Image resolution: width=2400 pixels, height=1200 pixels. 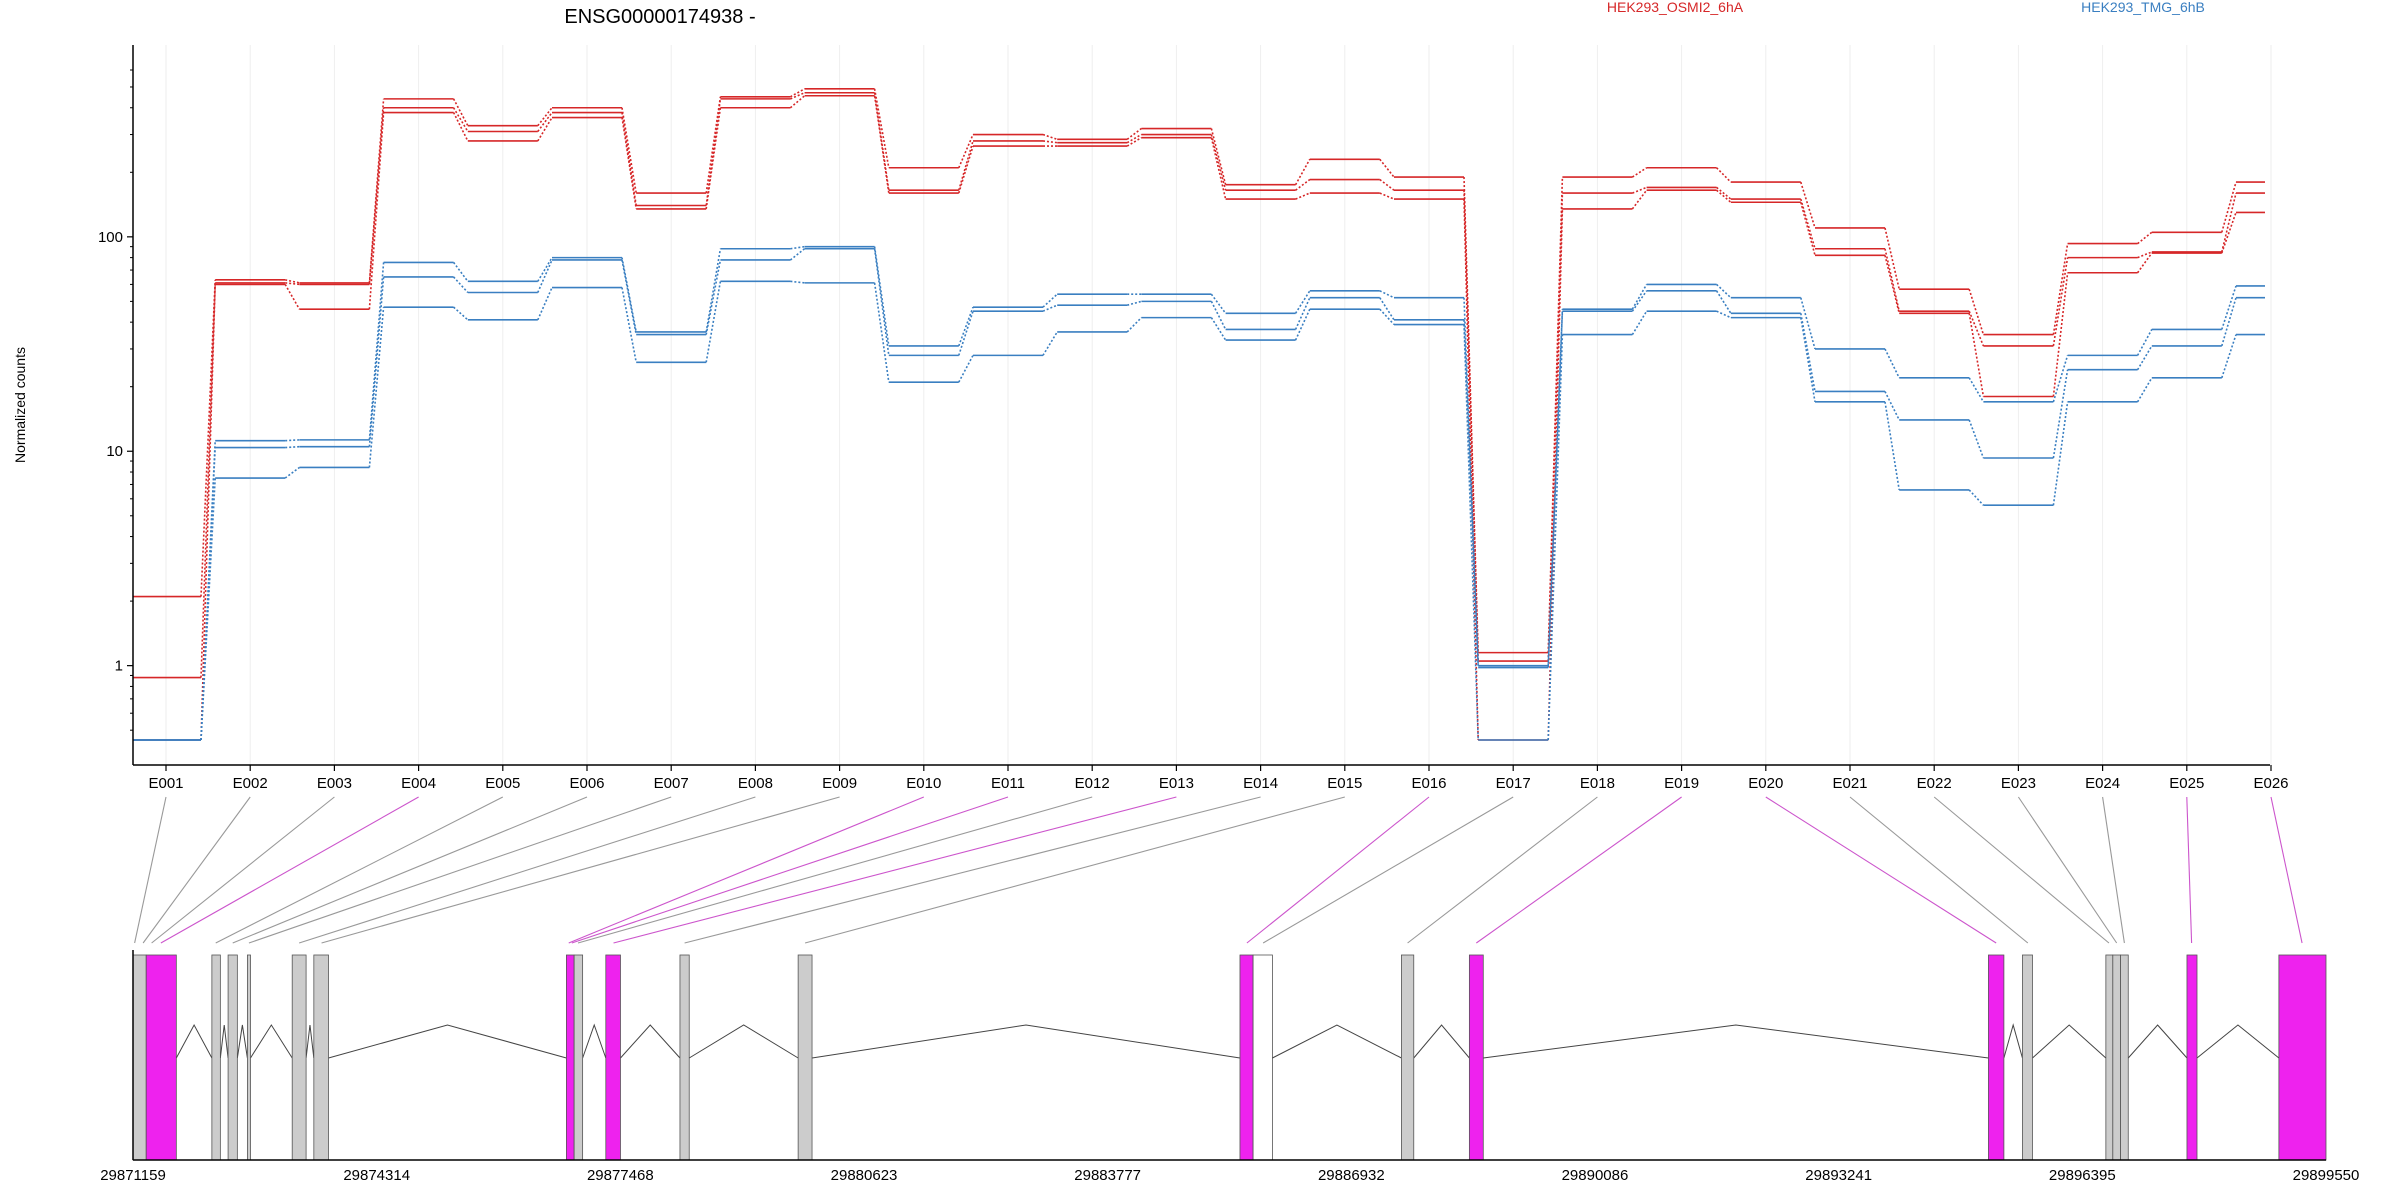 I want to click on connector-e021, so click(x=1939, y=870).